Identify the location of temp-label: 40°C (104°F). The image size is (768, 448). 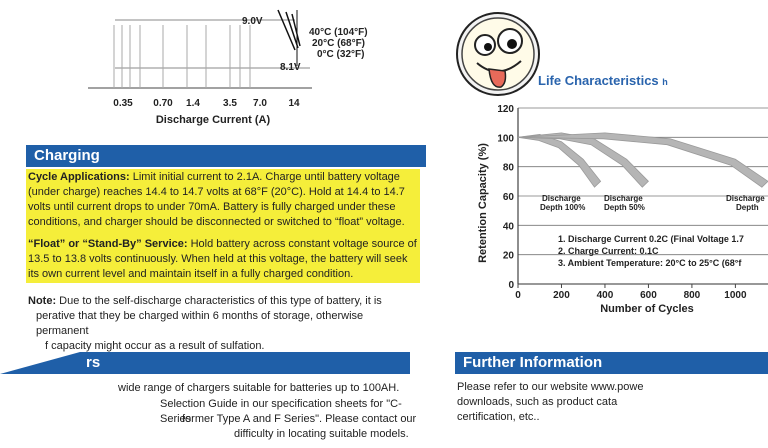
(338, 32).